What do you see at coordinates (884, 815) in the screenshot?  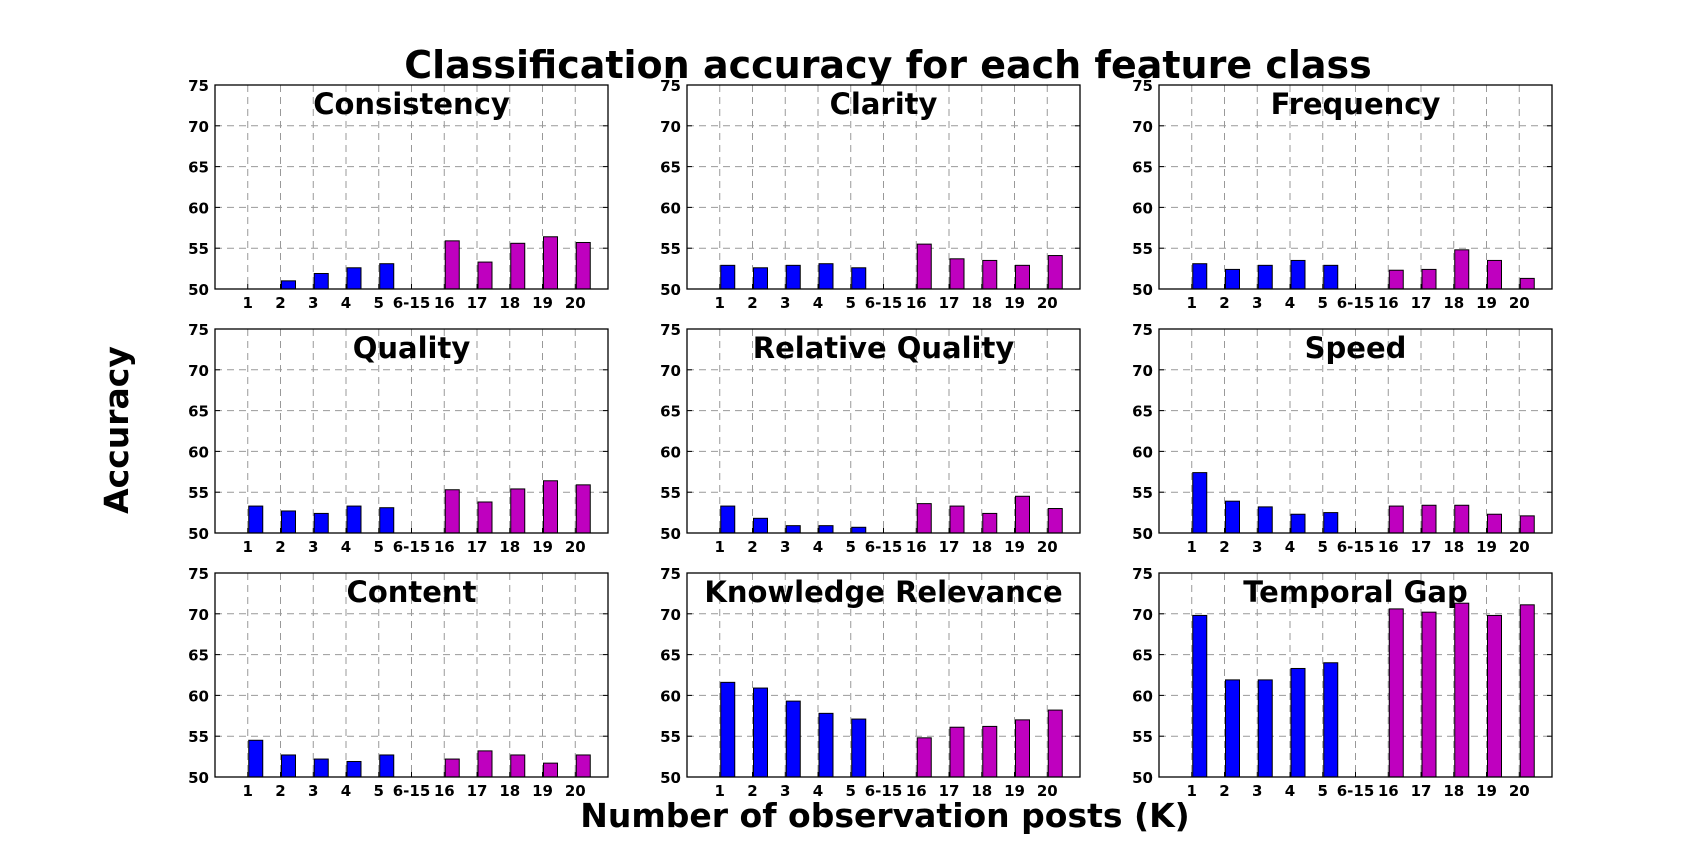 I see `figure-x-axis-label: Number of observation posts (K)` at bounding box center [884, 815].